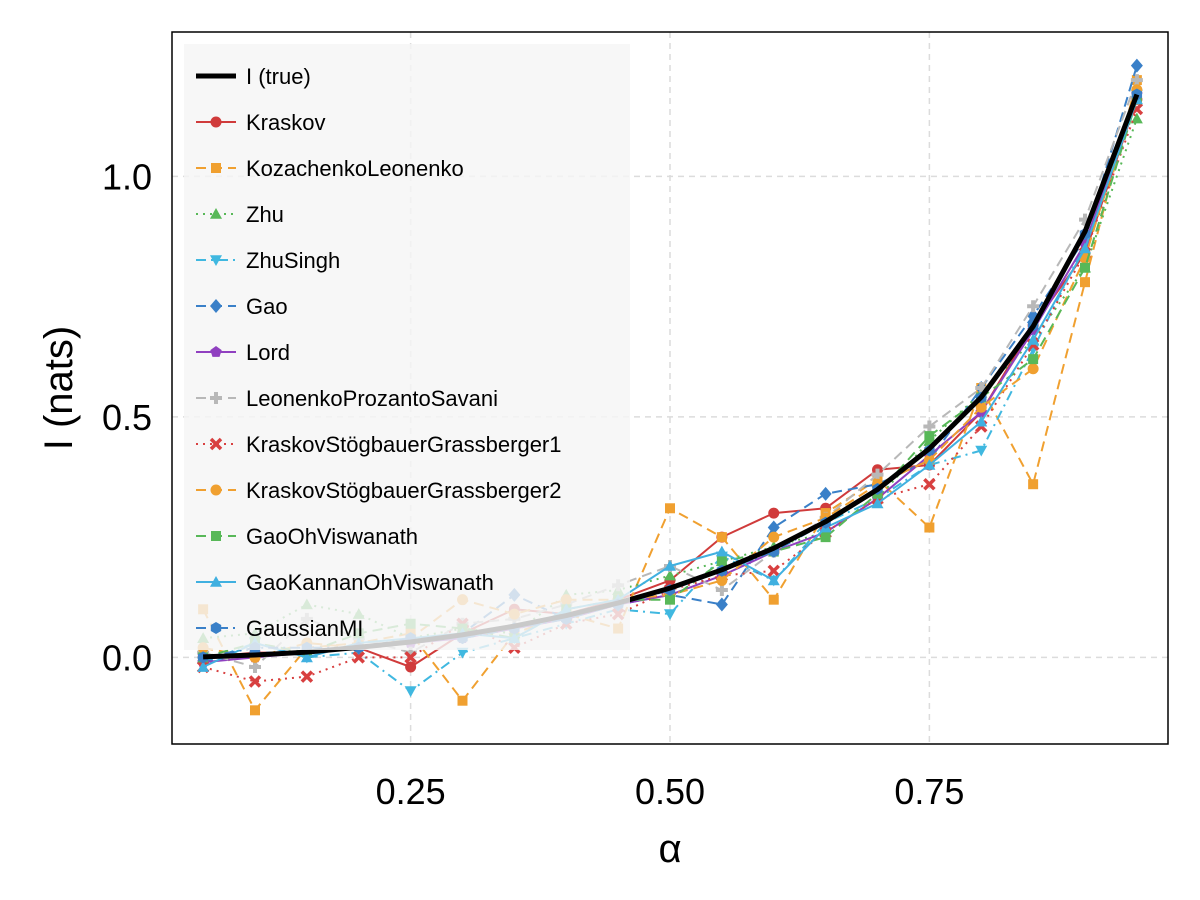  Describe the element at coordinates (265, 214) in the screenshot. I see `legend-label: Zhu` at that location.